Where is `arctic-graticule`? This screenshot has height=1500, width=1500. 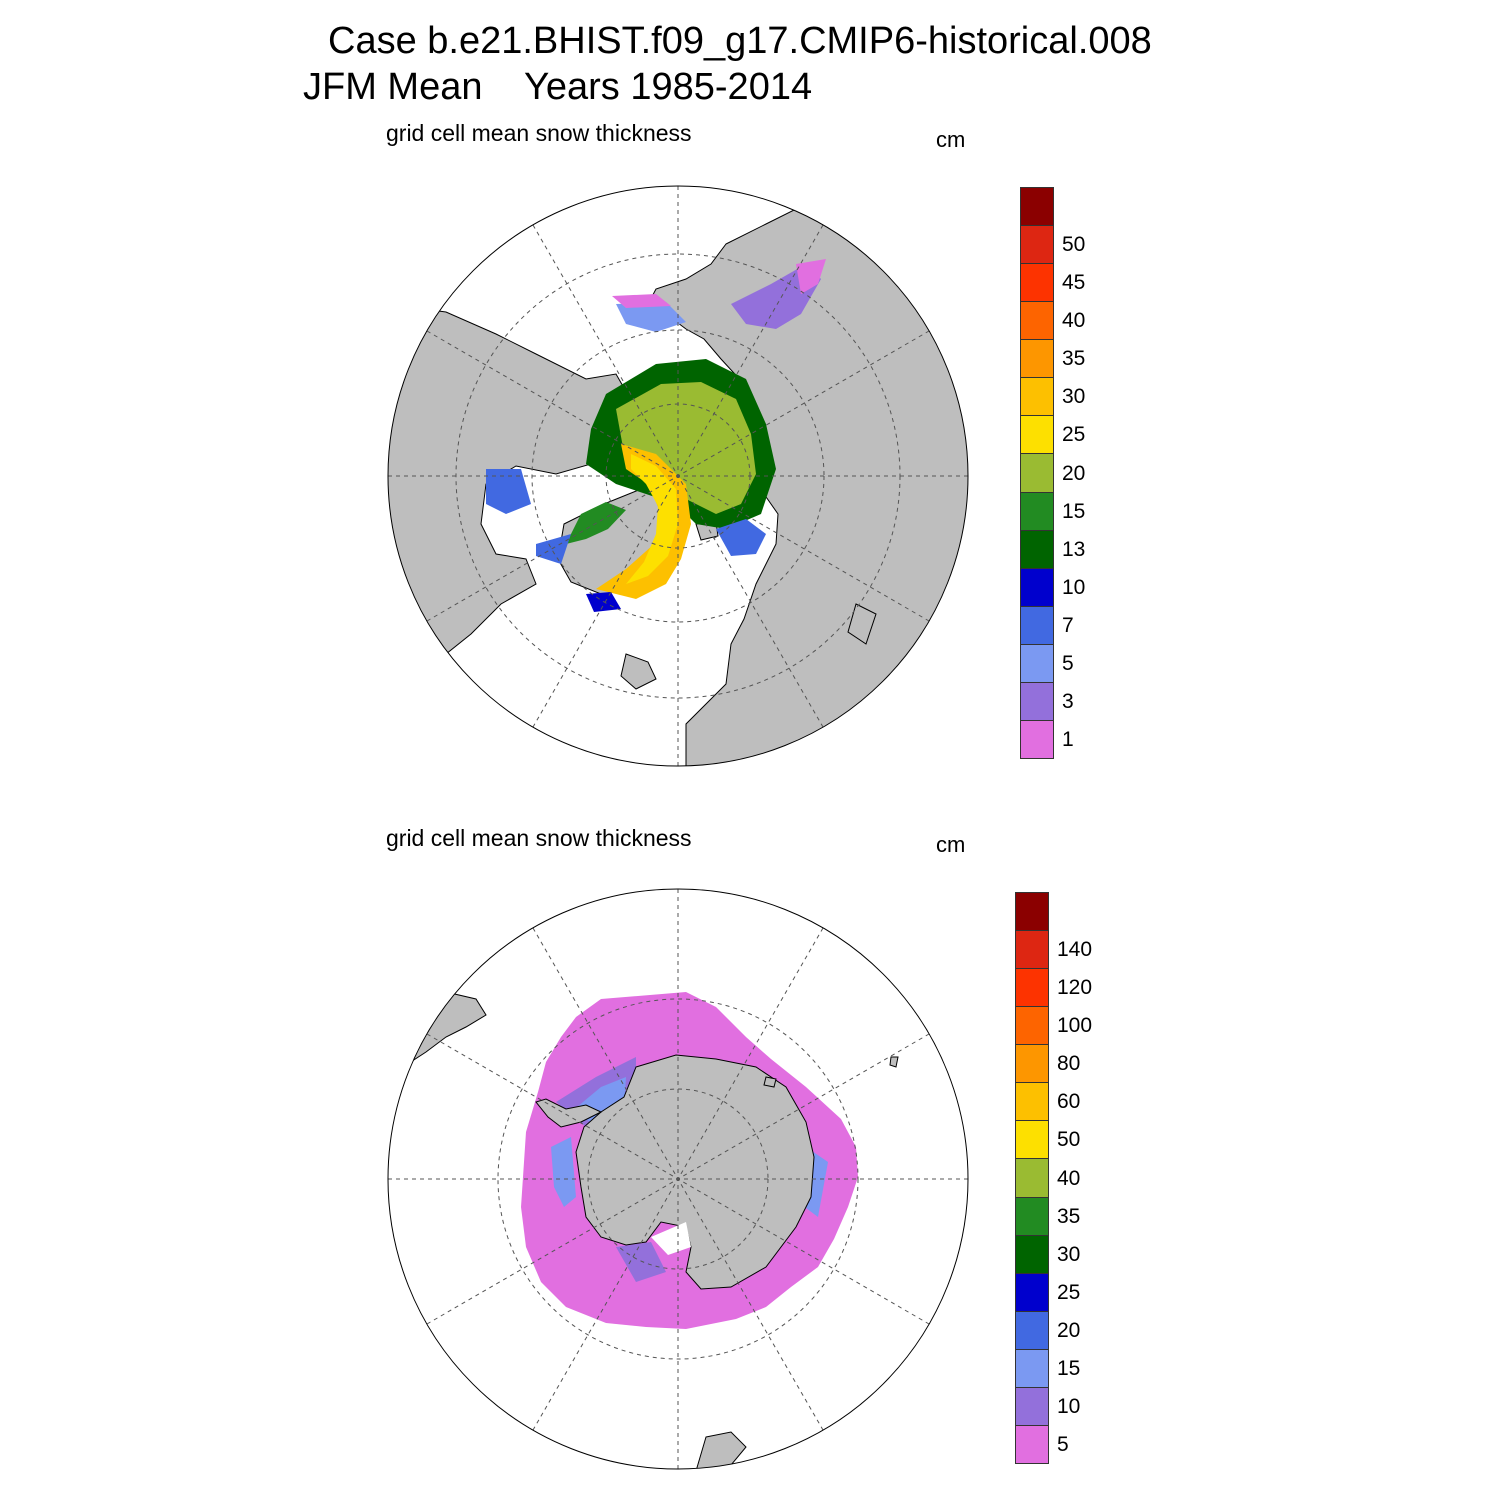 arctic-graticule is located at coordinates (678, 476).